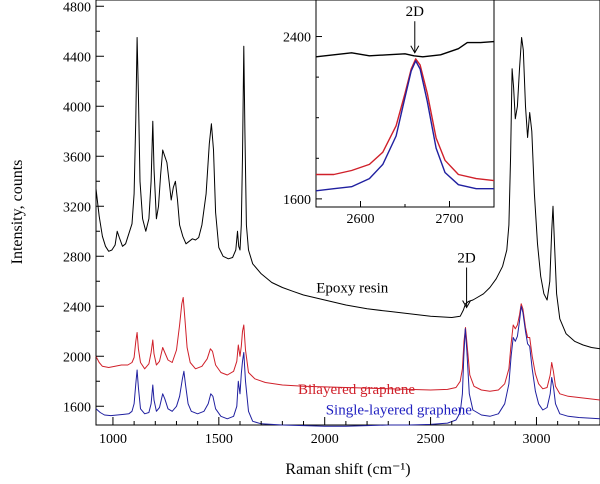 This screenshot has height=484, width=600. What do you see at coordinates (415, 49) in the screenshot?
I see `inset-annotation-arrowhead` at bounding box center [415, 49].